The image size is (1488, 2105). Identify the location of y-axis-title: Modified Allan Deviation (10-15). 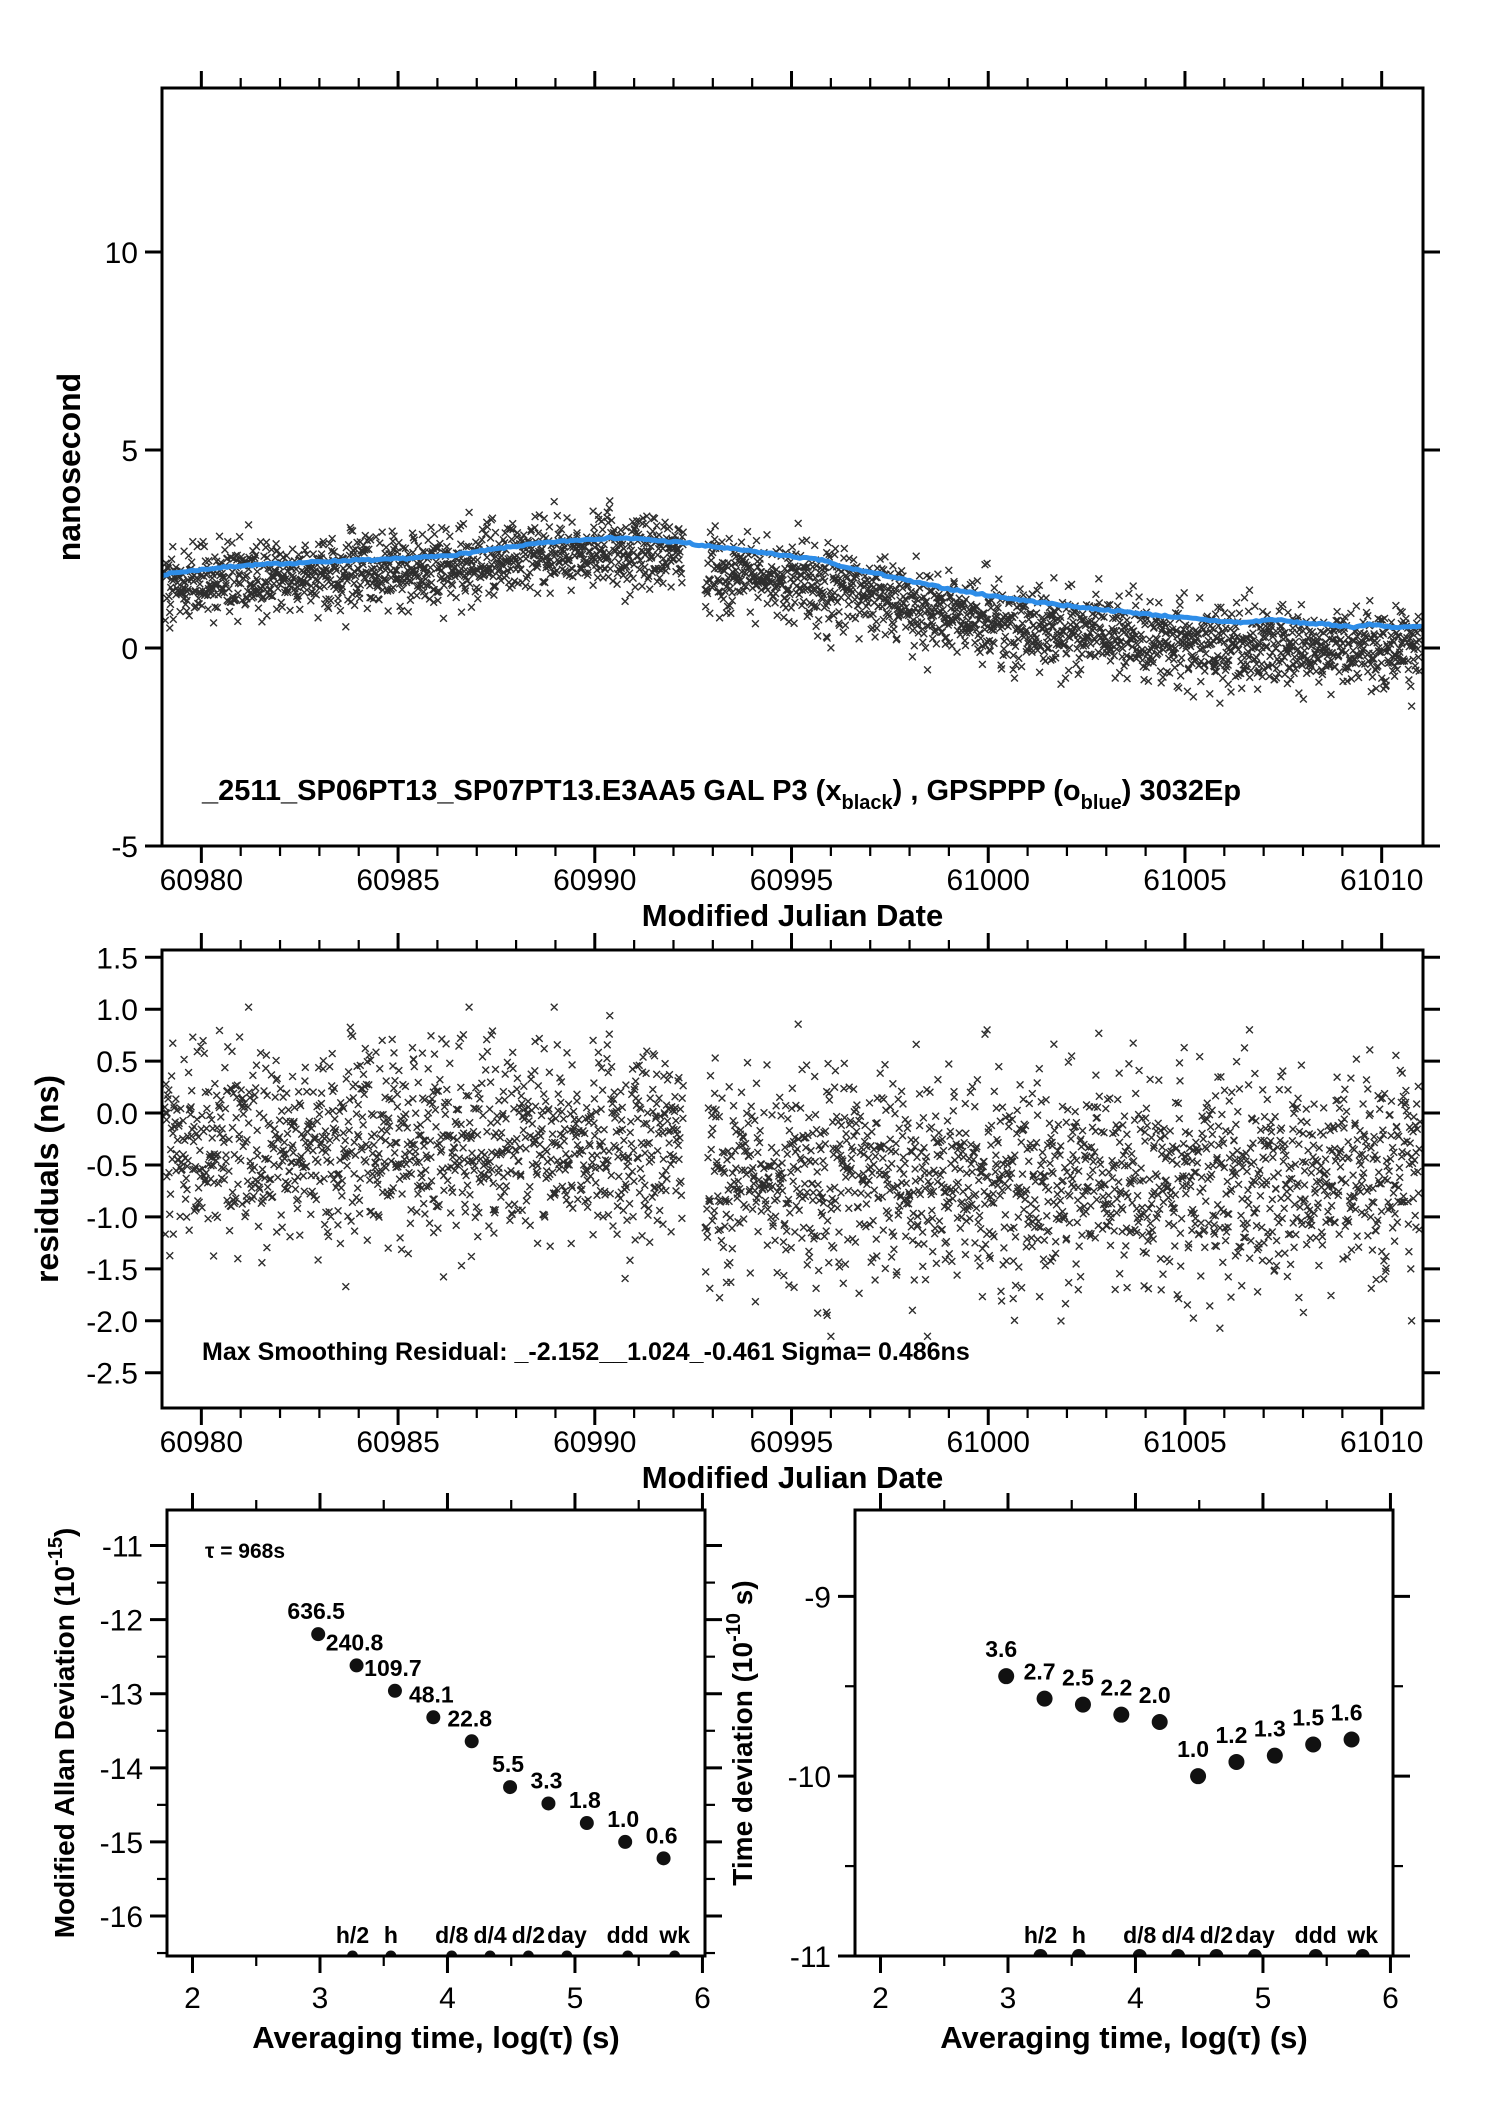
(62, 1733).